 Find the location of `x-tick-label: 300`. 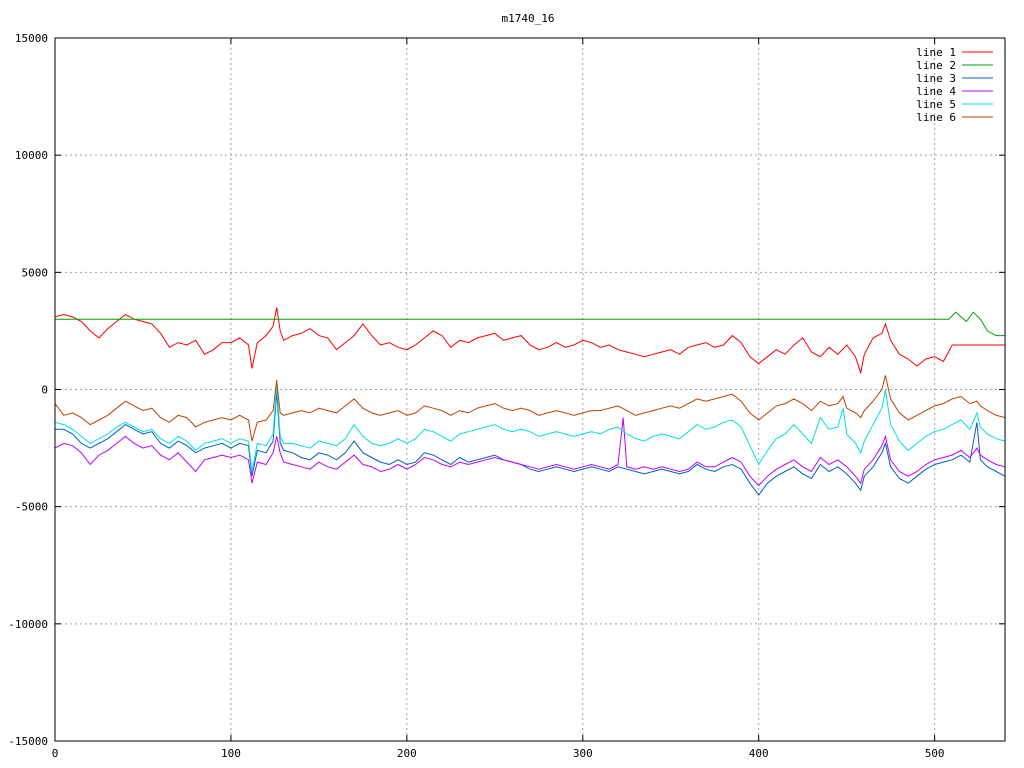

x-tick-label: 300 is located at coordinates (583, 753).